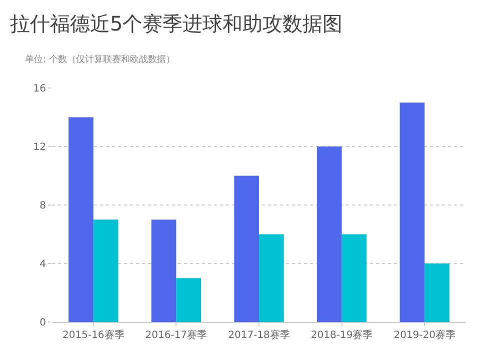  I want to click on x-tick-label: 2018-19赛季, so click(341, 335).